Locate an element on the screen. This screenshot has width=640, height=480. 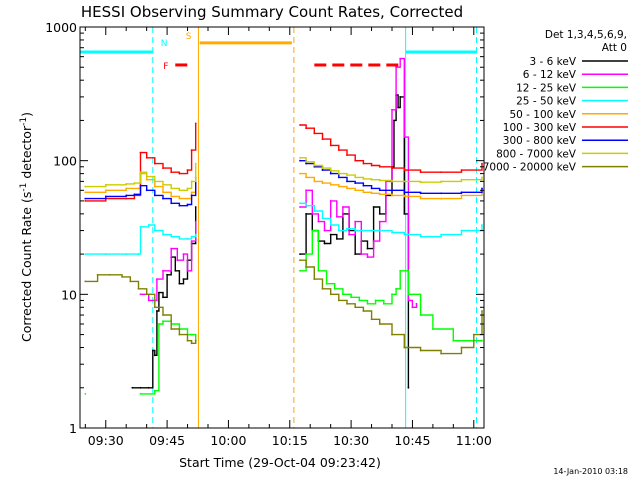
flag-label-n: N is located at coordinates (164, 44).